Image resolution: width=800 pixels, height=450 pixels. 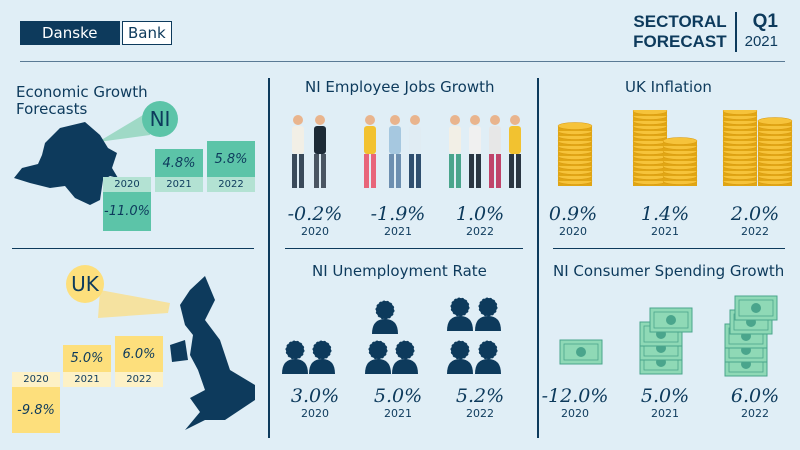 What do you see at coordinates (139, 379) in the screenshot?
I see `uk-2022-year: 2022` at bounding box center [139, 379].